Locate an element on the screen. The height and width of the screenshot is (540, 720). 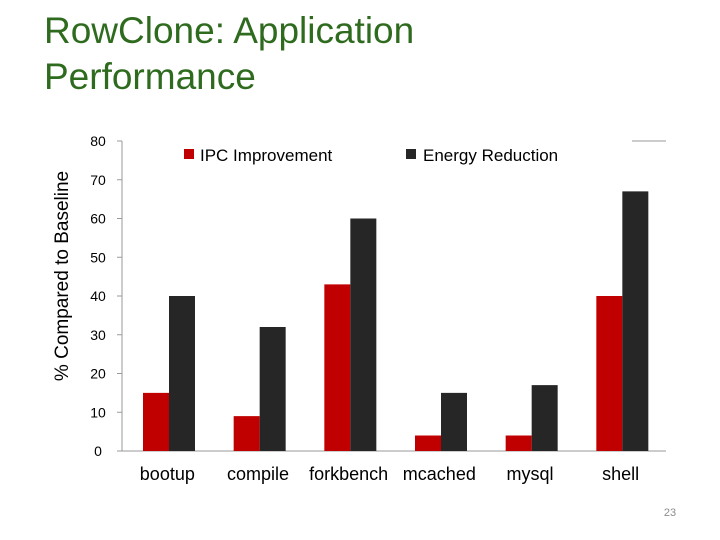
x-tick-label: compile is located at coordinates (258, 474).